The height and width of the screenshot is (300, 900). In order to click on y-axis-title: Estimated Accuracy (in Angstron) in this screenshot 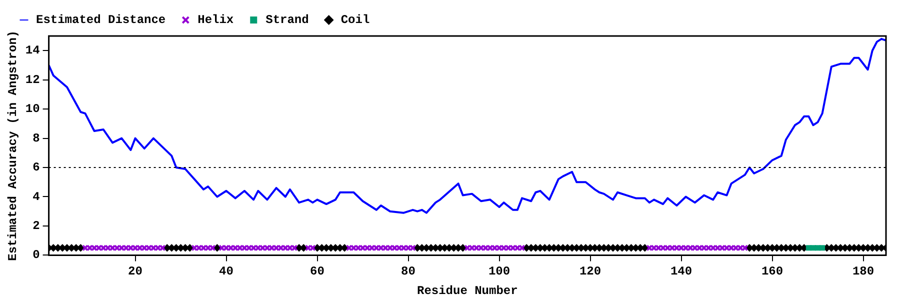, I will do `click(13, 145)`.